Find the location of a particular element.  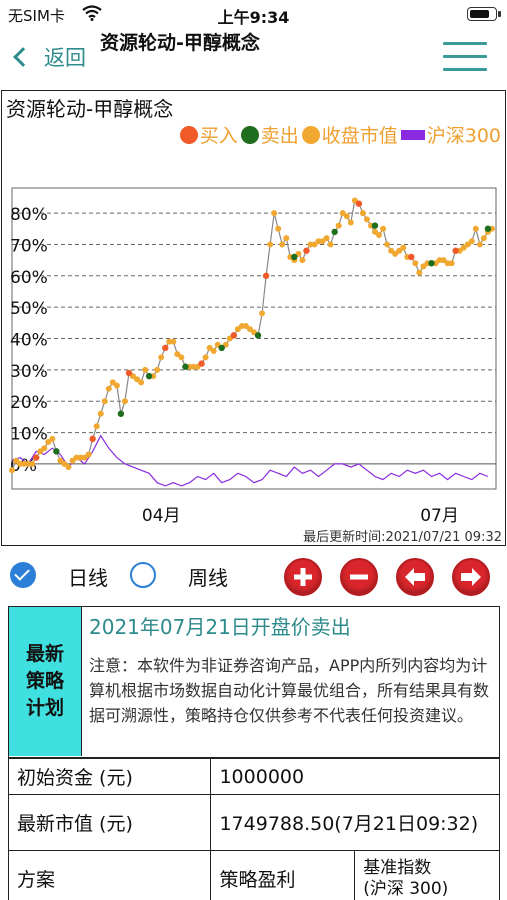

y-tick-label: 30% is located at coordinates (29, 372).